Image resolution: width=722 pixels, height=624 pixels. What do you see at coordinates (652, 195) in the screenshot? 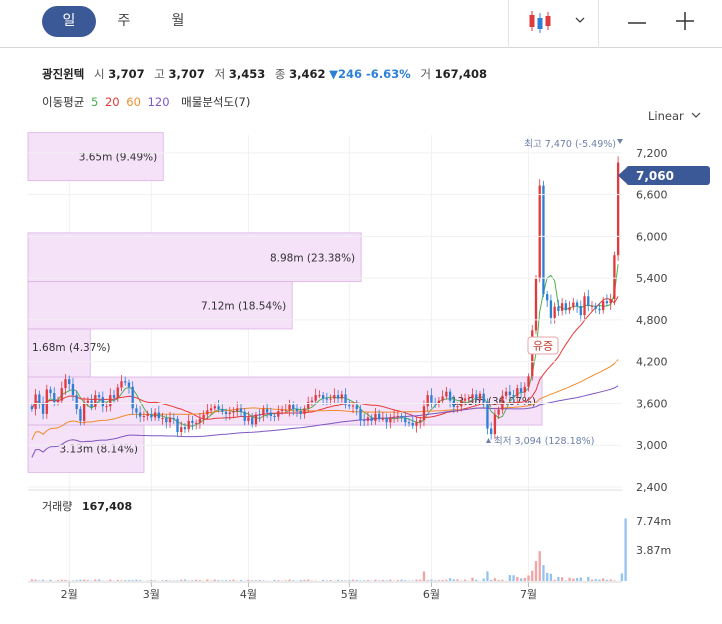
I see `price-tick-label: 6,600` at bounding box center [652, 195].